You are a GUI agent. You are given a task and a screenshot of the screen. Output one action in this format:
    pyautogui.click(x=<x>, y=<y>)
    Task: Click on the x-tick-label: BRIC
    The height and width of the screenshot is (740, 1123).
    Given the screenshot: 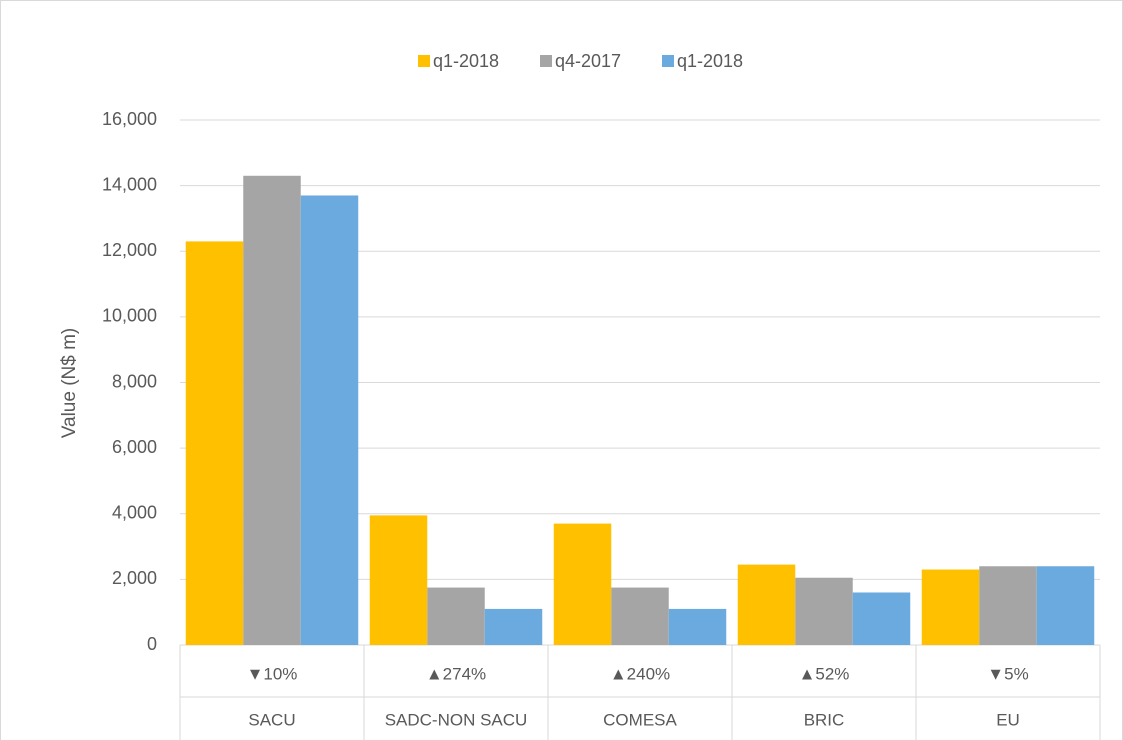 What is the action you would take?
    pyautogui.click(x=824, y=719)
    